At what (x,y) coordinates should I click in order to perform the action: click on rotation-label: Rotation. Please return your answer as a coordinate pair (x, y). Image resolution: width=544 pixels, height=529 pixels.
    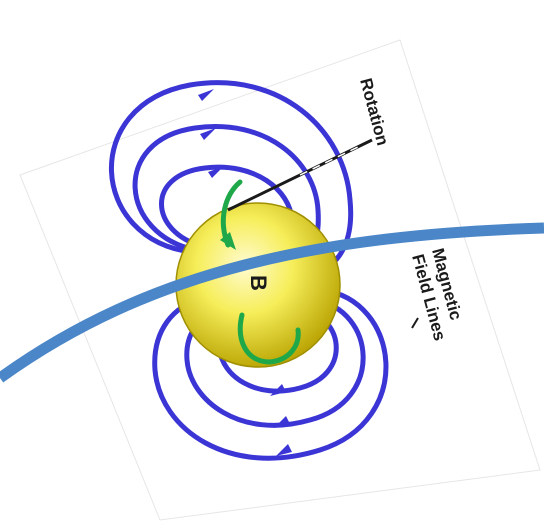
    Looking at the image, I should click on (374, 112).